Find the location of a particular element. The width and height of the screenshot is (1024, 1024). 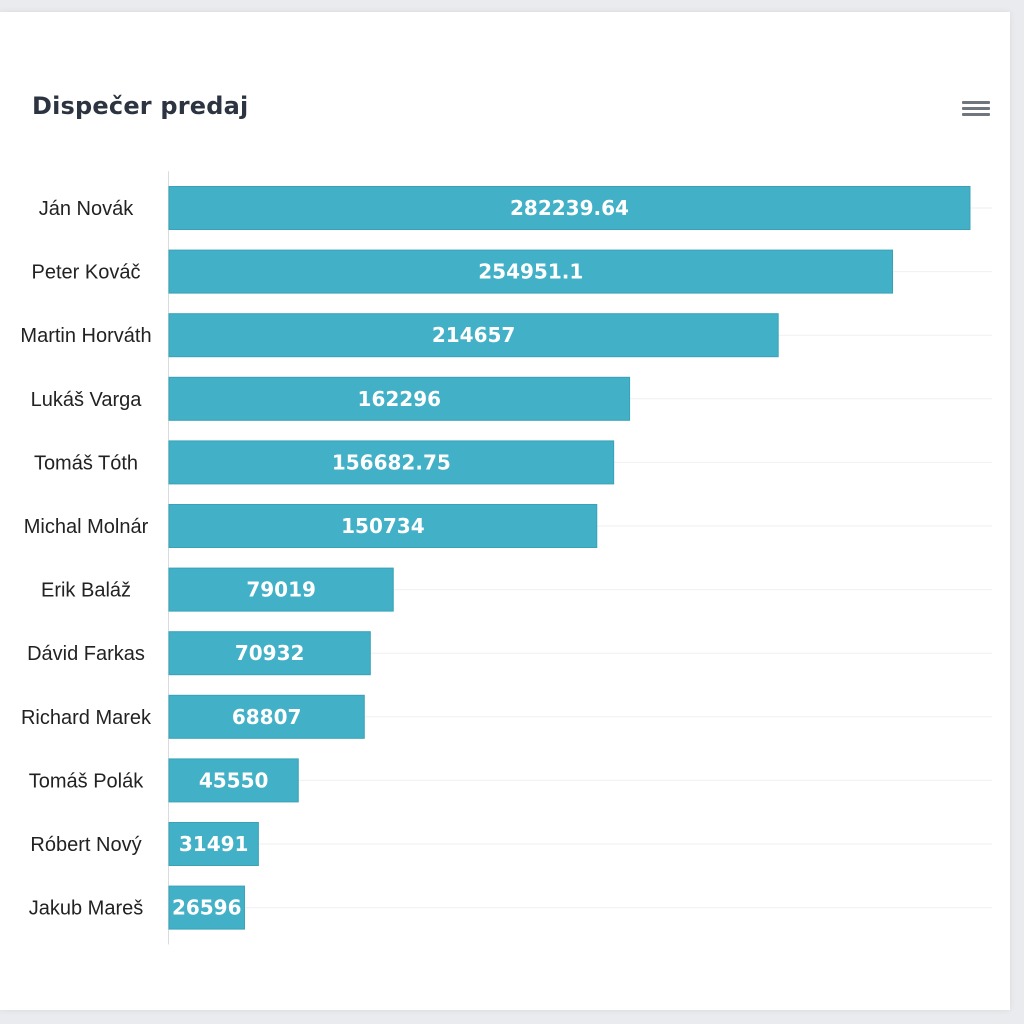

category-label: Róbert Nový is located at coordinates (85, 845).